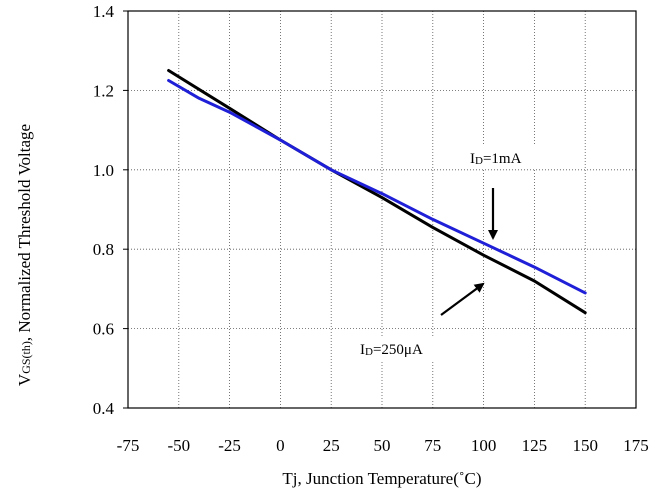  Describe the element at coordinates (496, 159) in the screenshot. I see `annotation-1ma-label: ID=1mA` at that location.